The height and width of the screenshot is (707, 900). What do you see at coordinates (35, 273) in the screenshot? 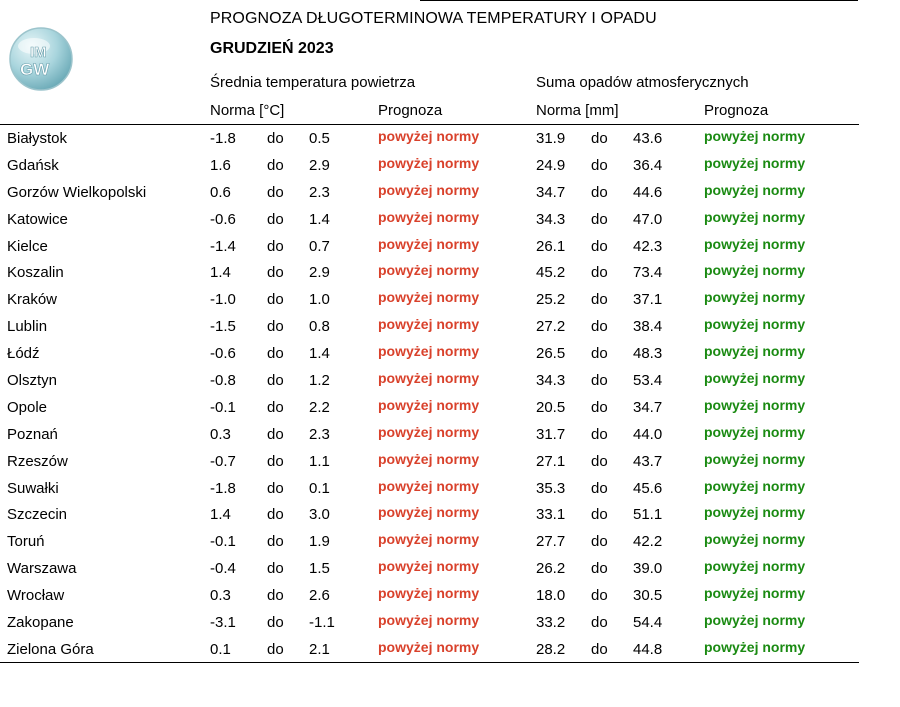
I see `city-name: Koszalin` at bounding box center [35, 273].